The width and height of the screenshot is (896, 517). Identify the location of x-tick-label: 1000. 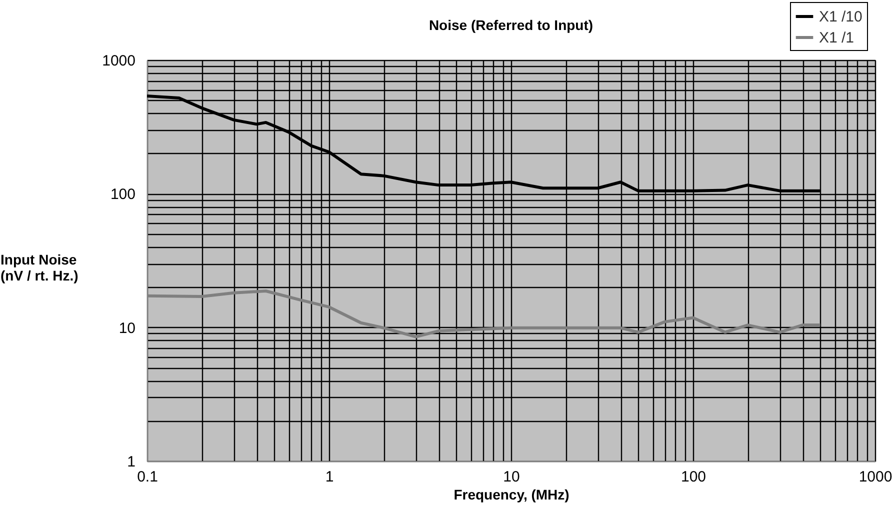
(875, 477).